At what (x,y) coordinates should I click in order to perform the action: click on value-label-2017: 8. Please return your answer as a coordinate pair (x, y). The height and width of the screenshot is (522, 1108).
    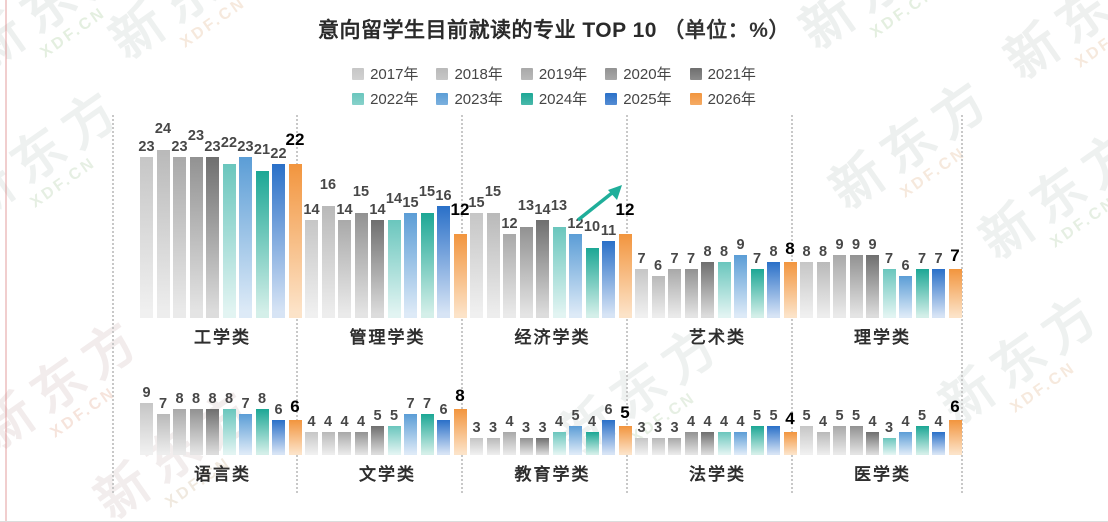
    Looking at the image, I should click on (806, 251).